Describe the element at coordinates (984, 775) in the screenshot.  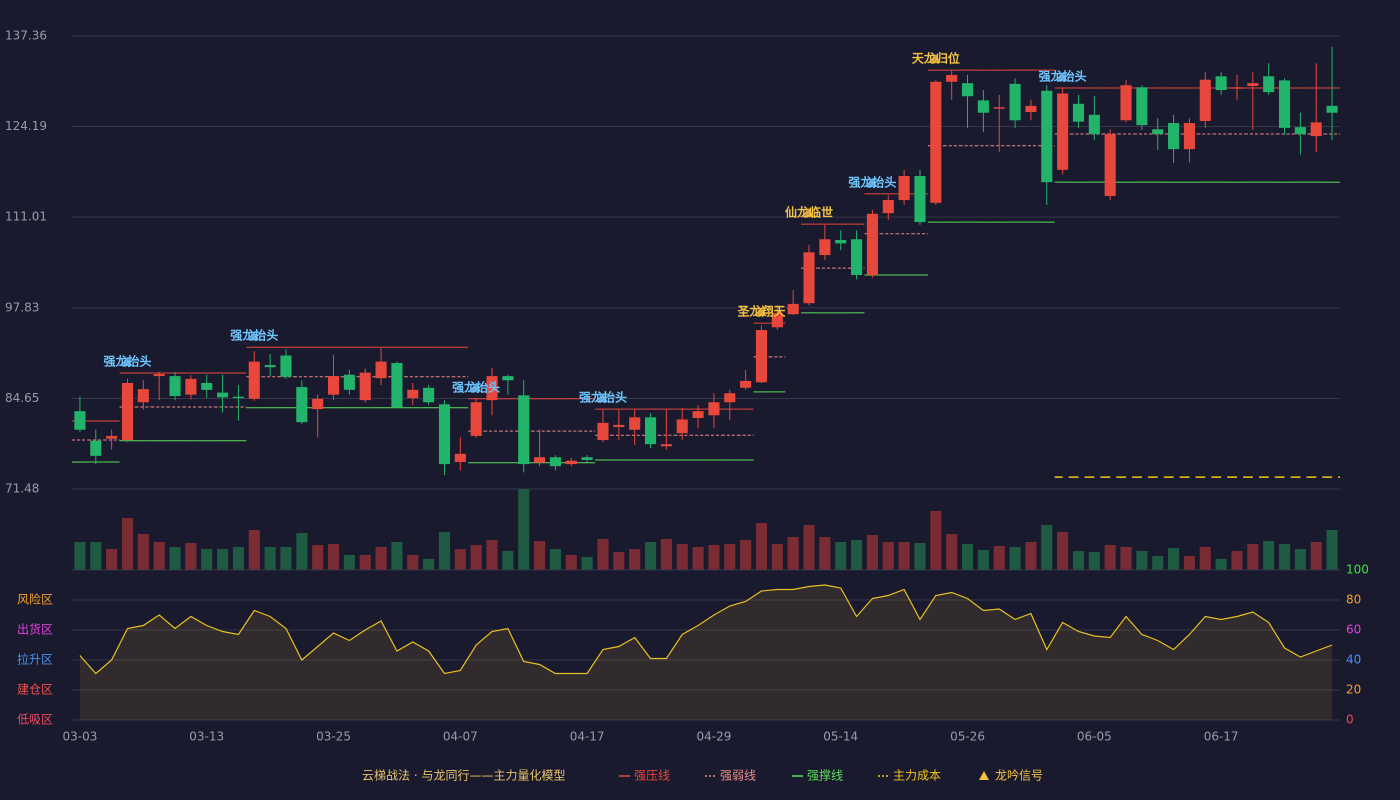
I see `legend-swatch` at that location.